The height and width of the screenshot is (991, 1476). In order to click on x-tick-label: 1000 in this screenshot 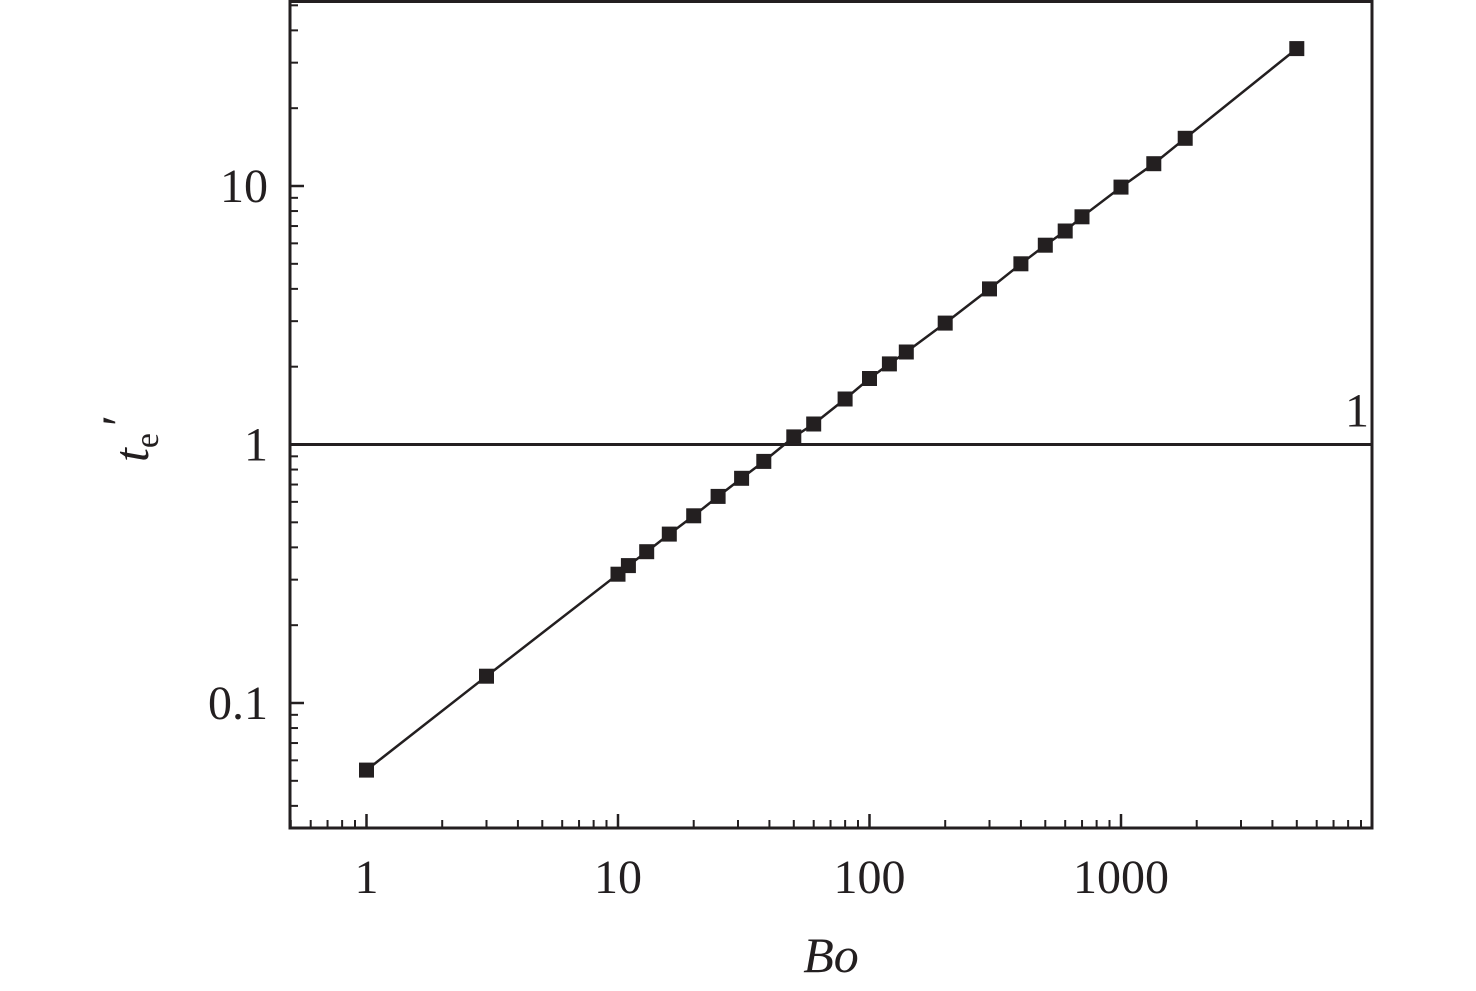, I will do `click(1121, 877)`.